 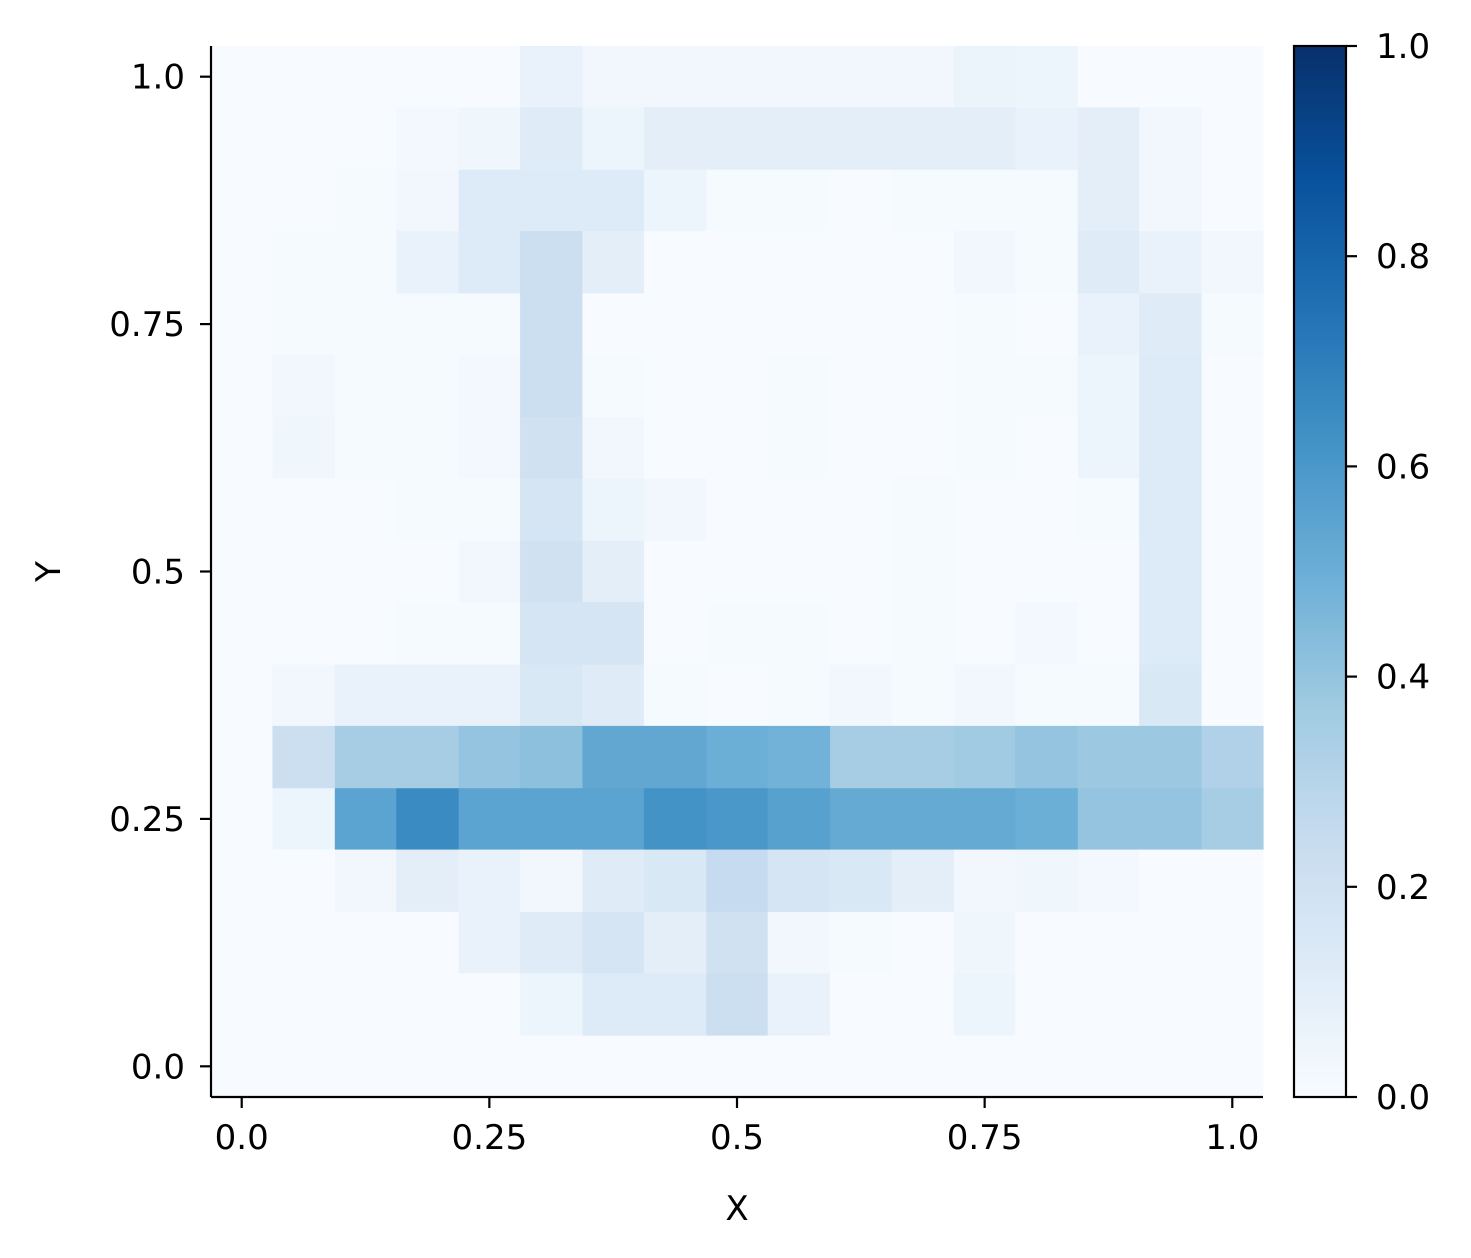 What do you see at coordinates (1388, 572) in the screenshot?
I see `colorbar-ticks: 0.0 0.2 0.4 0.6 0.8 1.0` at bounding box center [1388, 572].